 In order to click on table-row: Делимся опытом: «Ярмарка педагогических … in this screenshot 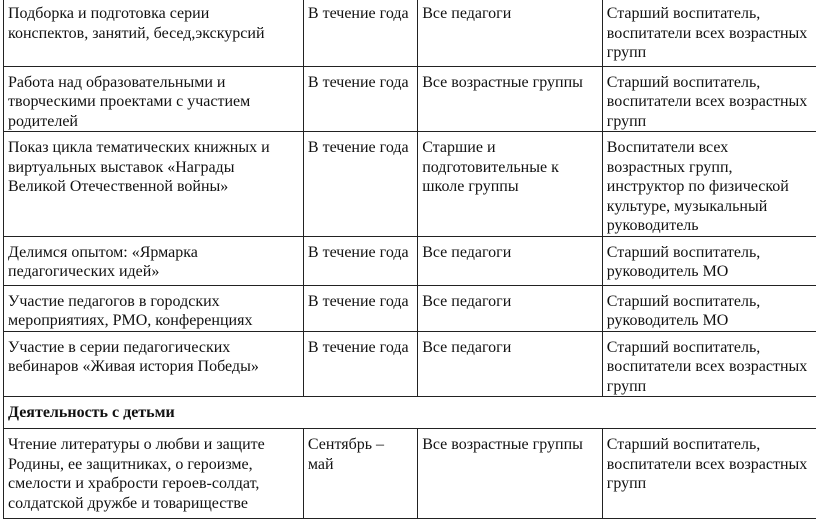, I will do `click(410, 260)`.